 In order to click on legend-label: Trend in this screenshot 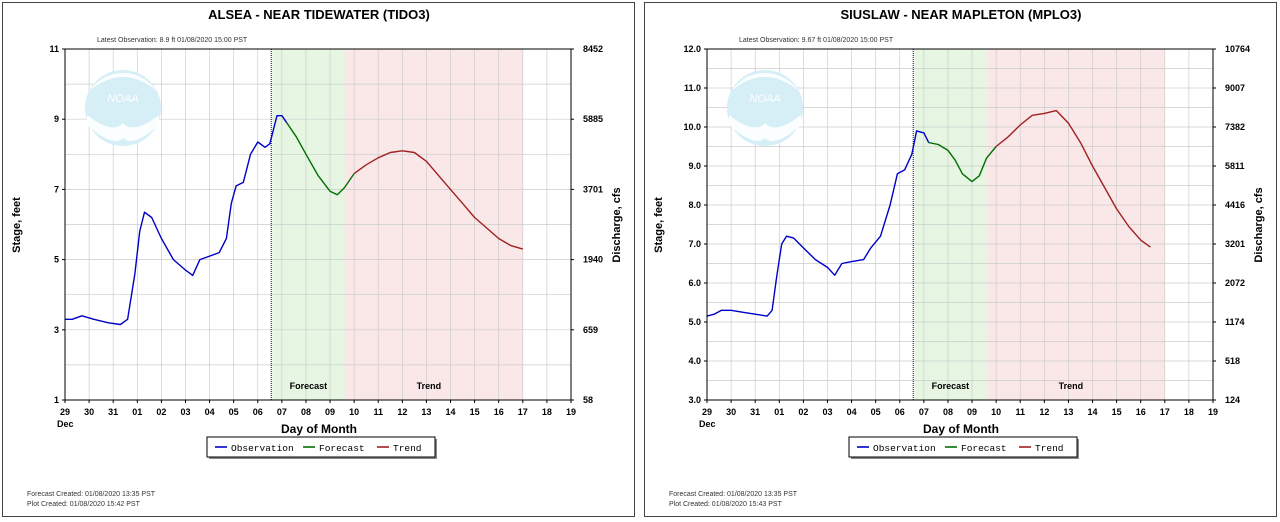, I will do `click(1049, 448)`.